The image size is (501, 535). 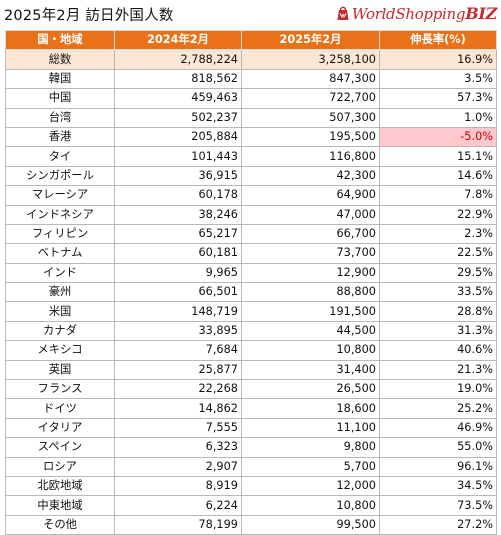 What do you see at coordinates (343, 13) in the screenshot?
I see `shopping-bag-icon` at bounding box center [343, 13].